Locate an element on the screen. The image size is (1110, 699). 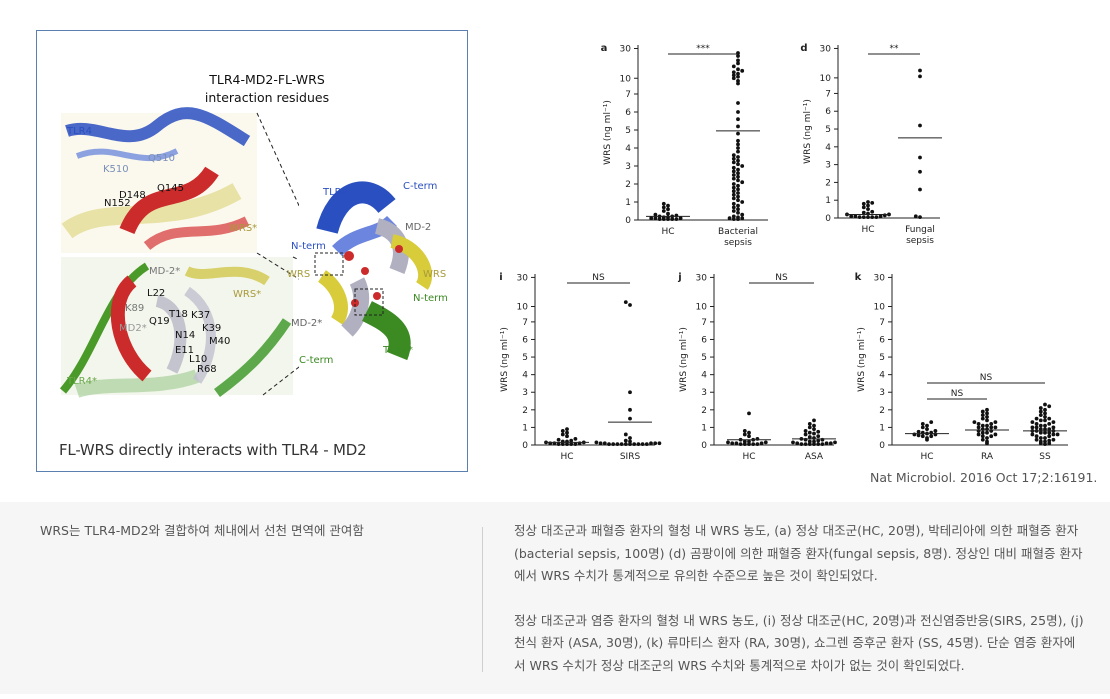
label-l10: L10 is located at coordinates (198, 359).